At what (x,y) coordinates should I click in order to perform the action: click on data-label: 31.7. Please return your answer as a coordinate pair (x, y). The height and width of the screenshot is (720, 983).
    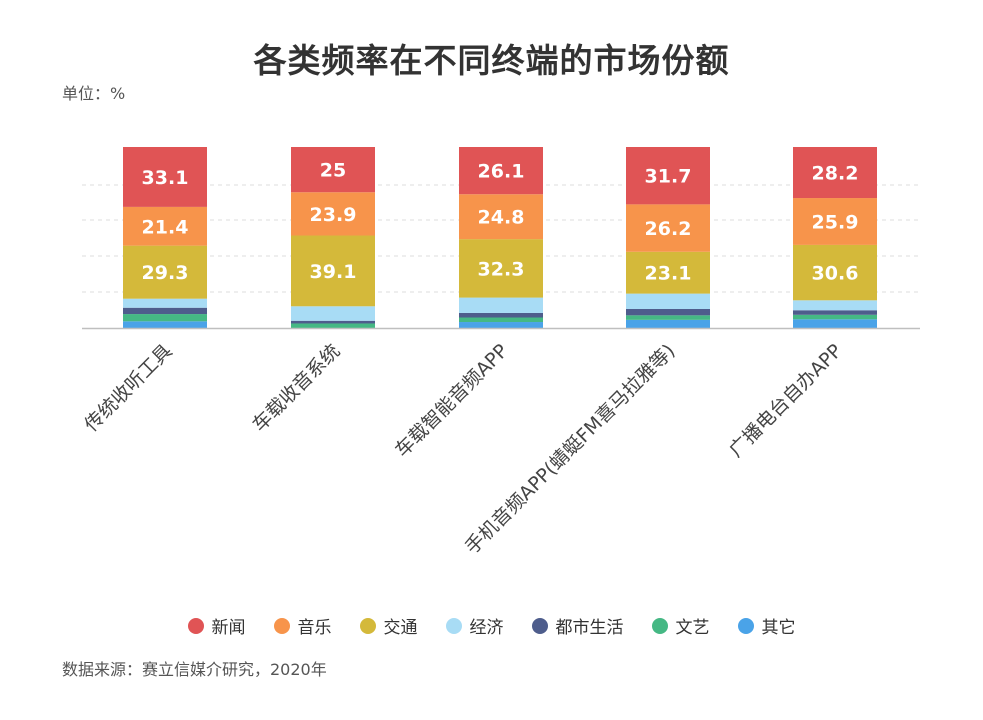
    Looking at the image, I should click on (668, 177).